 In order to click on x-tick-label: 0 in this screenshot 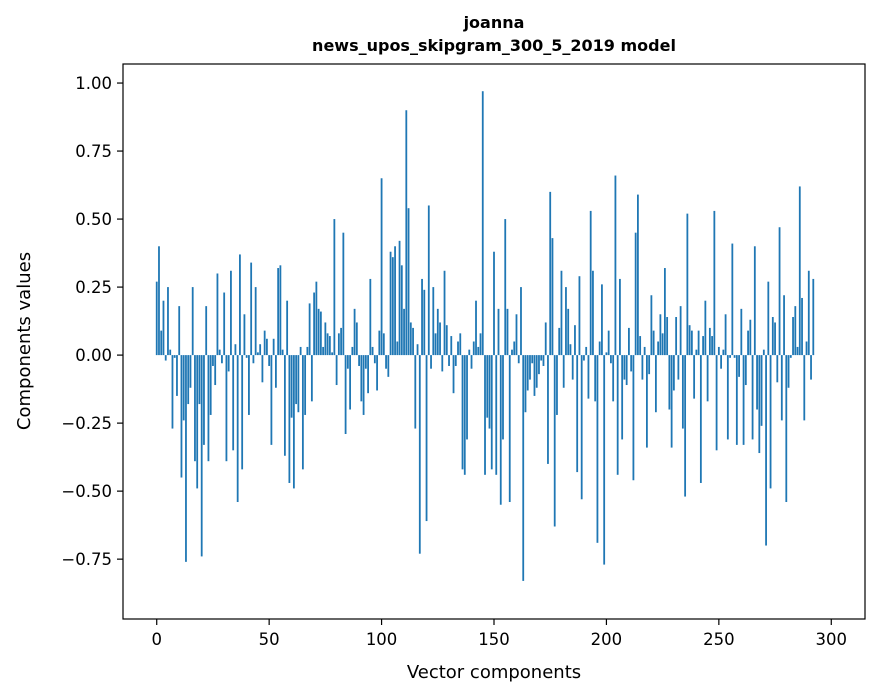, I will do `click(156, 639)`.